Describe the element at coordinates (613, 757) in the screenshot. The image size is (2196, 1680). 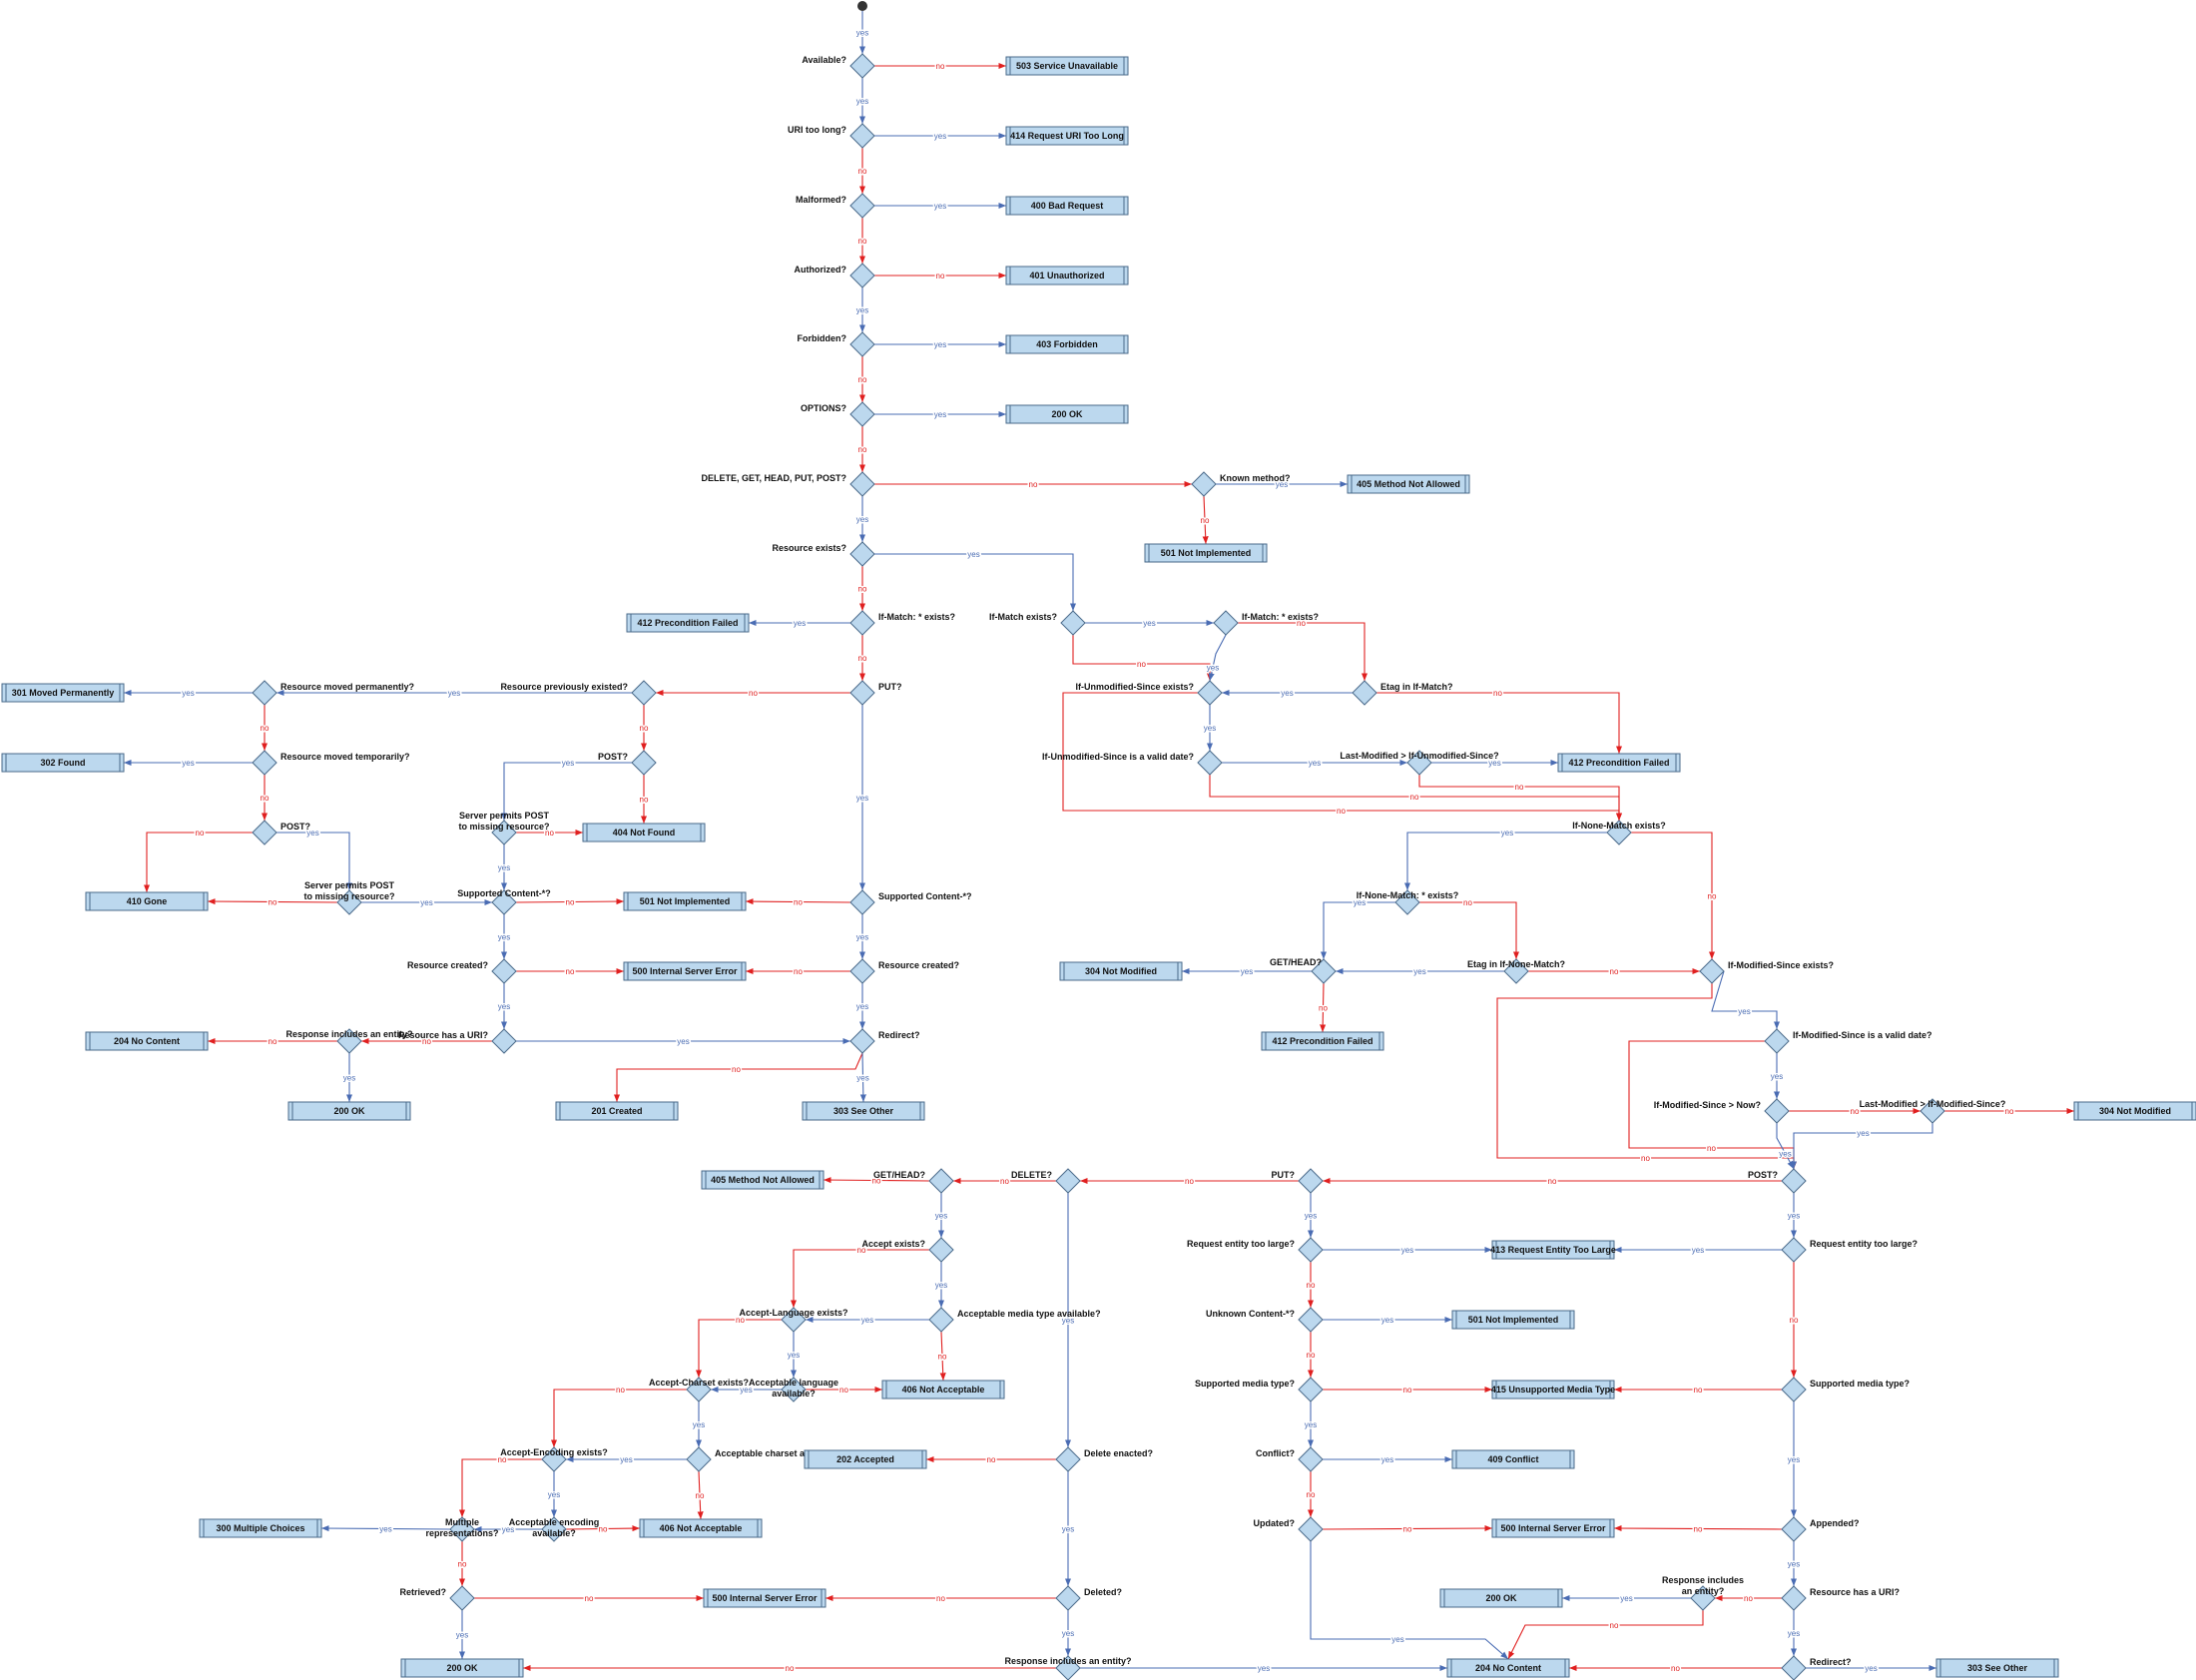
I see `label-text: POST?` at that location.